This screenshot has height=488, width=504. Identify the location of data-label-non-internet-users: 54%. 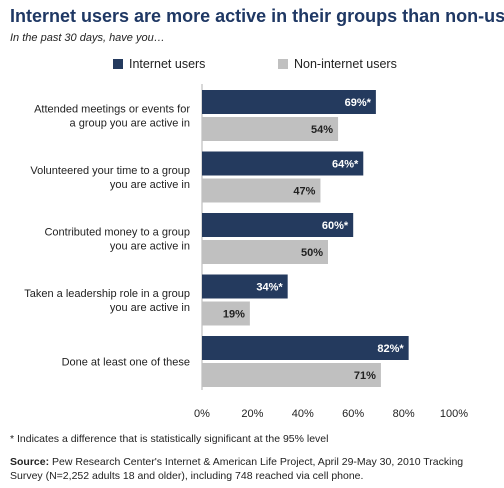
(322, 130).